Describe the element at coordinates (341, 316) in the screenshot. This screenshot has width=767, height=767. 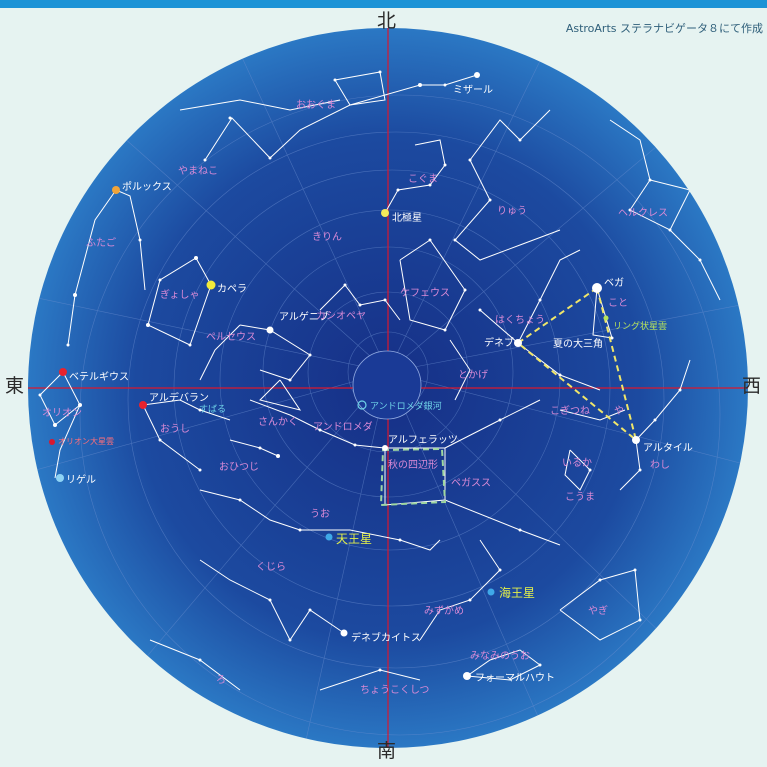
I see `const-label: カシオペヤ` at that location.